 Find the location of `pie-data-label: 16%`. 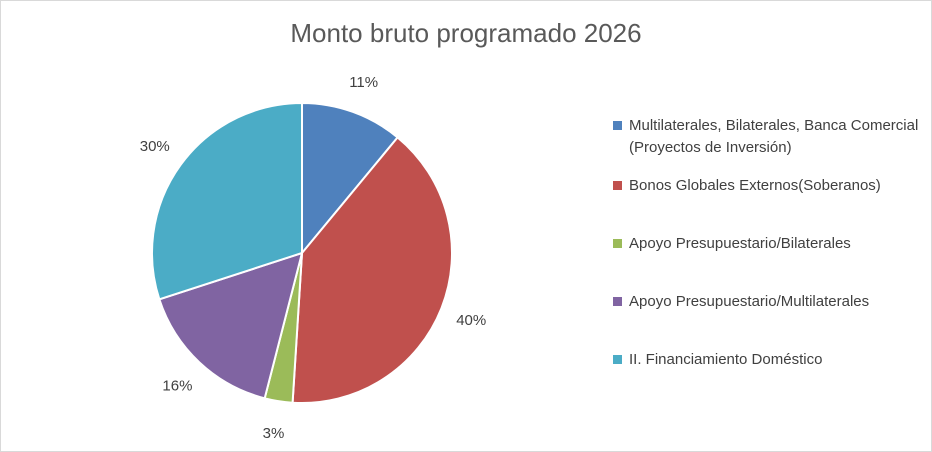

pie-data-label: 16% is located at coordinates (177, 386).